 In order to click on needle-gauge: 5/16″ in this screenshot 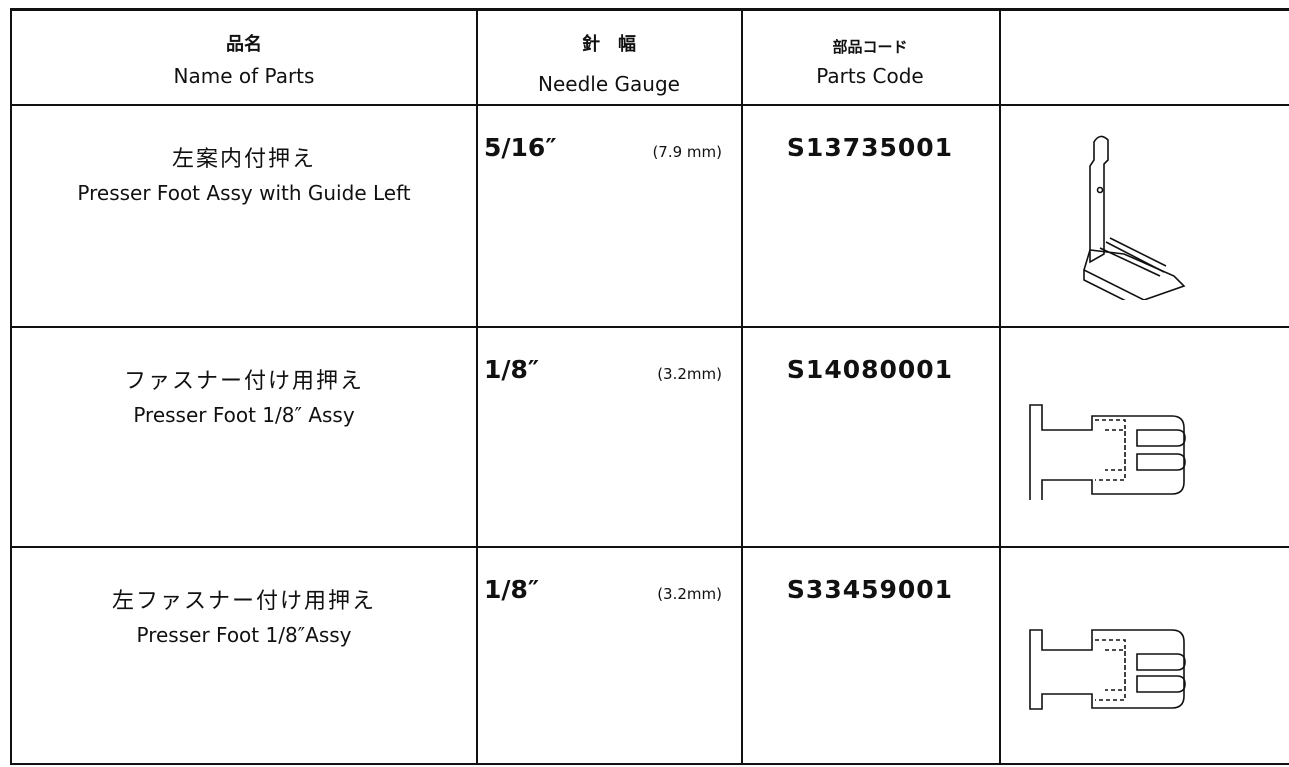, I will do `click(520, 147)`.